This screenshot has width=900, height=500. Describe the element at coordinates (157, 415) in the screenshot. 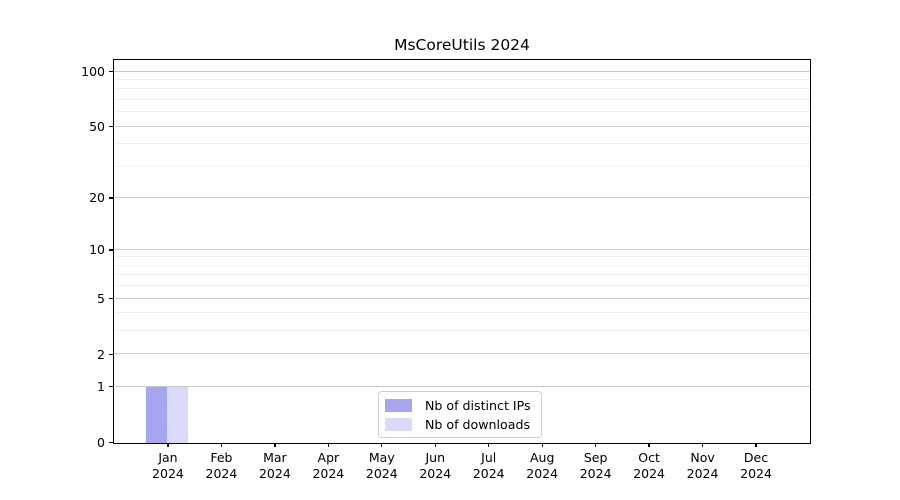

I see `bar-nb-of-distinct-ips-jan` at that location.